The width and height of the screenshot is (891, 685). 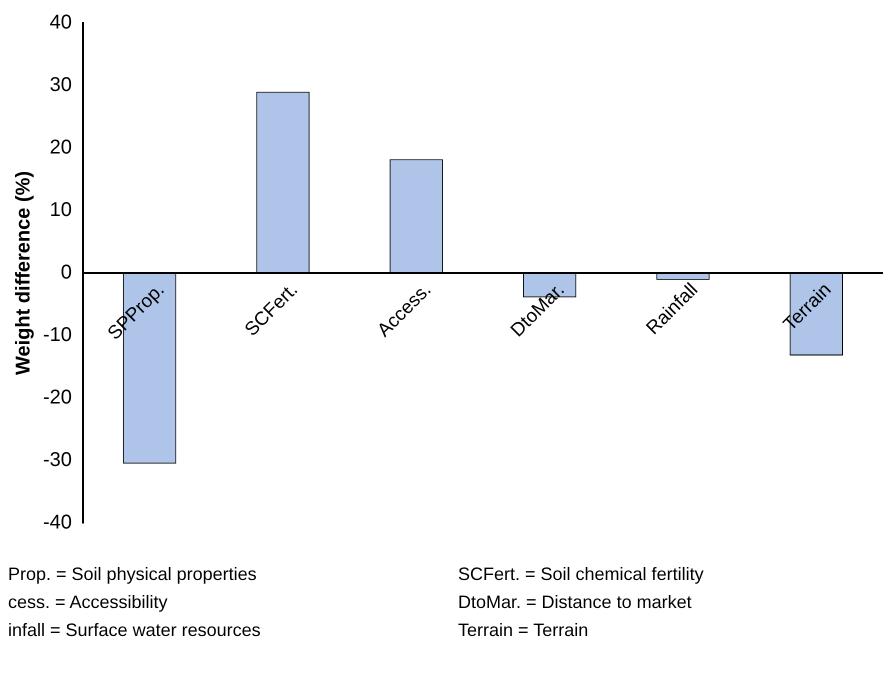 What do you see at coordinates (66, 273) in the screenshot?
I see `y-tick-label: 0` at bounding box center [66, 273].